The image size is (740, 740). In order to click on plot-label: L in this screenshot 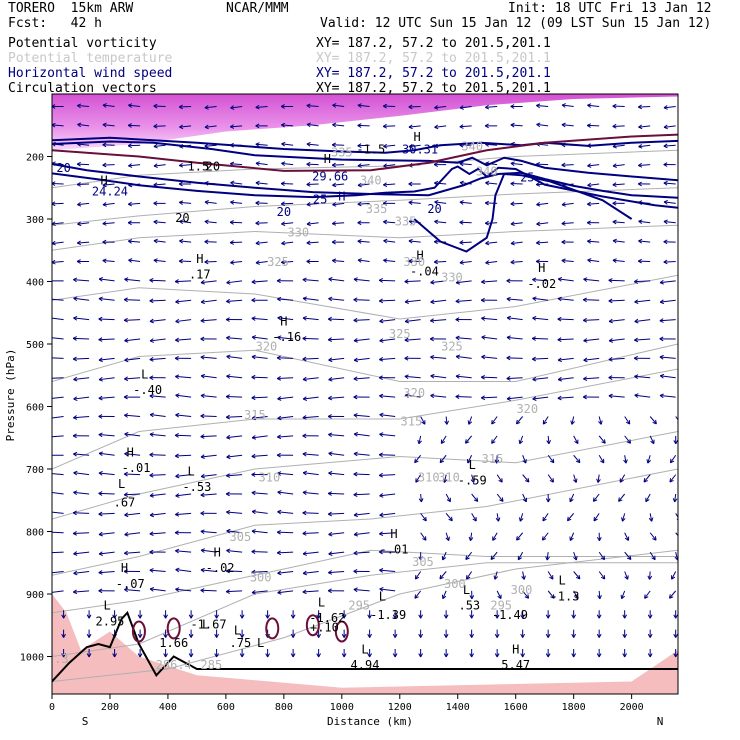, I will do `click(144, 374)`.